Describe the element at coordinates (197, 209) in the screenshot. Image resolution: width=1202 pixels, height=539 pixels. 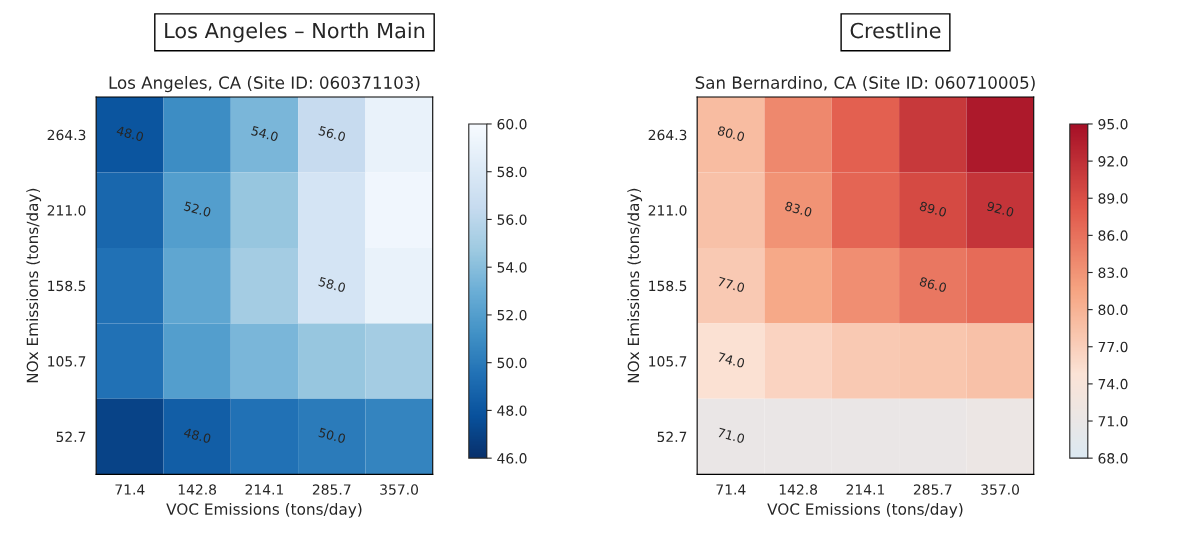
I see `annotation: 52.0` at that location.